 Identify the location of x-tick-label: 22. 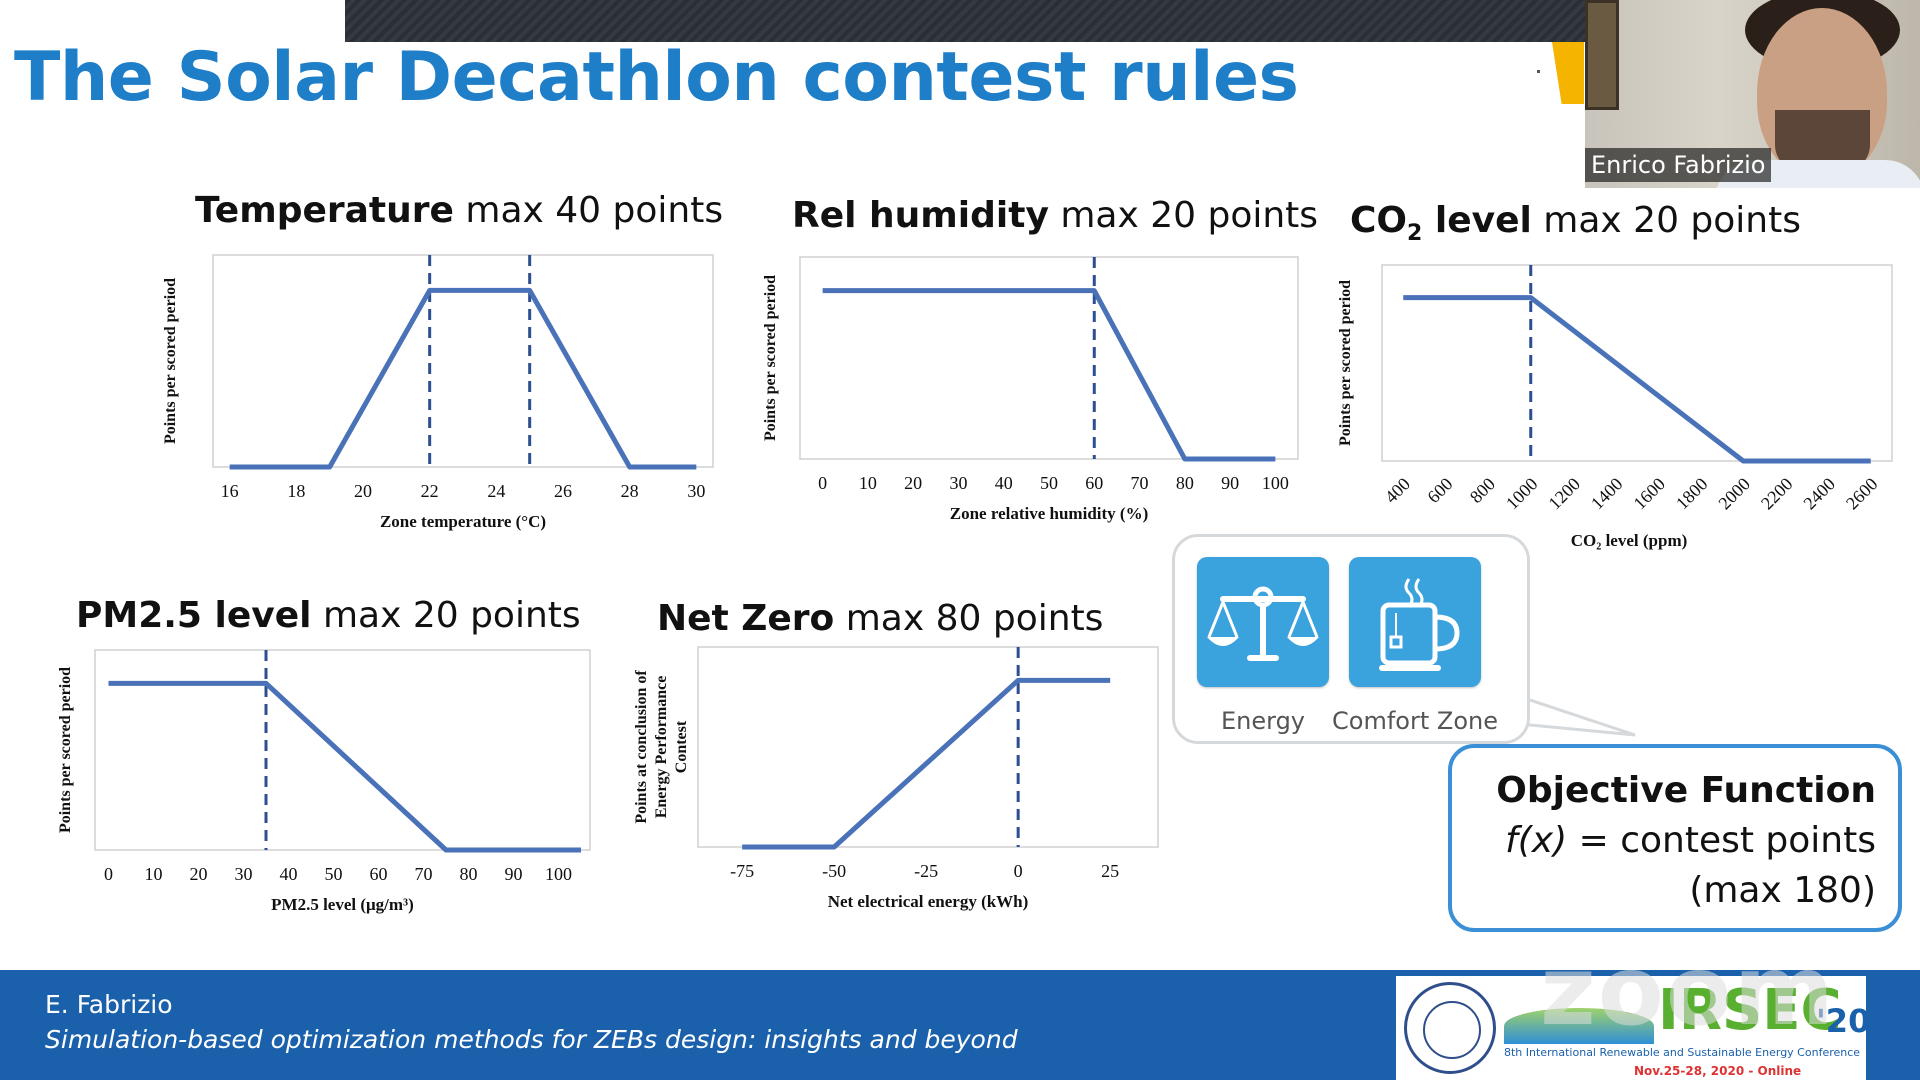
(430, 491).